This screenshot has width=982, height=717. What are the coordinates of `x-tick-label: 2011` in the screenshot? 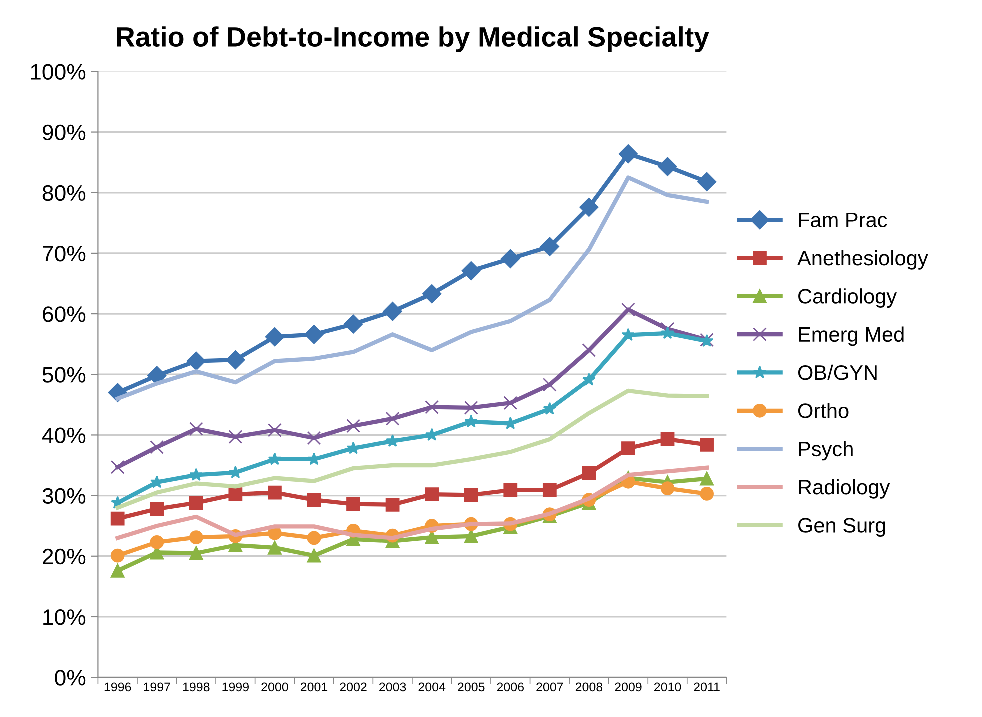 It's located at (707, 687).